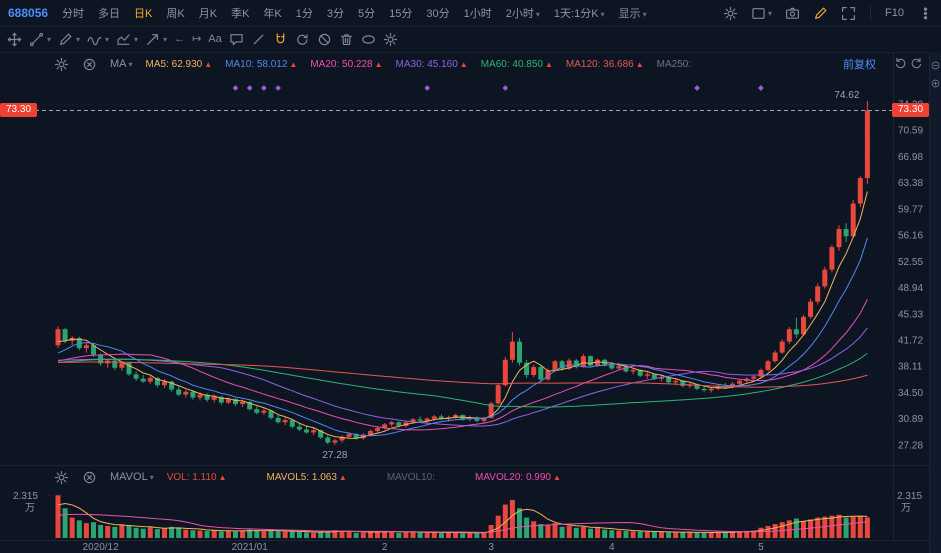 The height and width of the screenshot is (553, 941). What do you see at coordinates (324, 39) in the screenshot?
I see `hide-drawings-ban-icon` at bounding box center [324, 39].